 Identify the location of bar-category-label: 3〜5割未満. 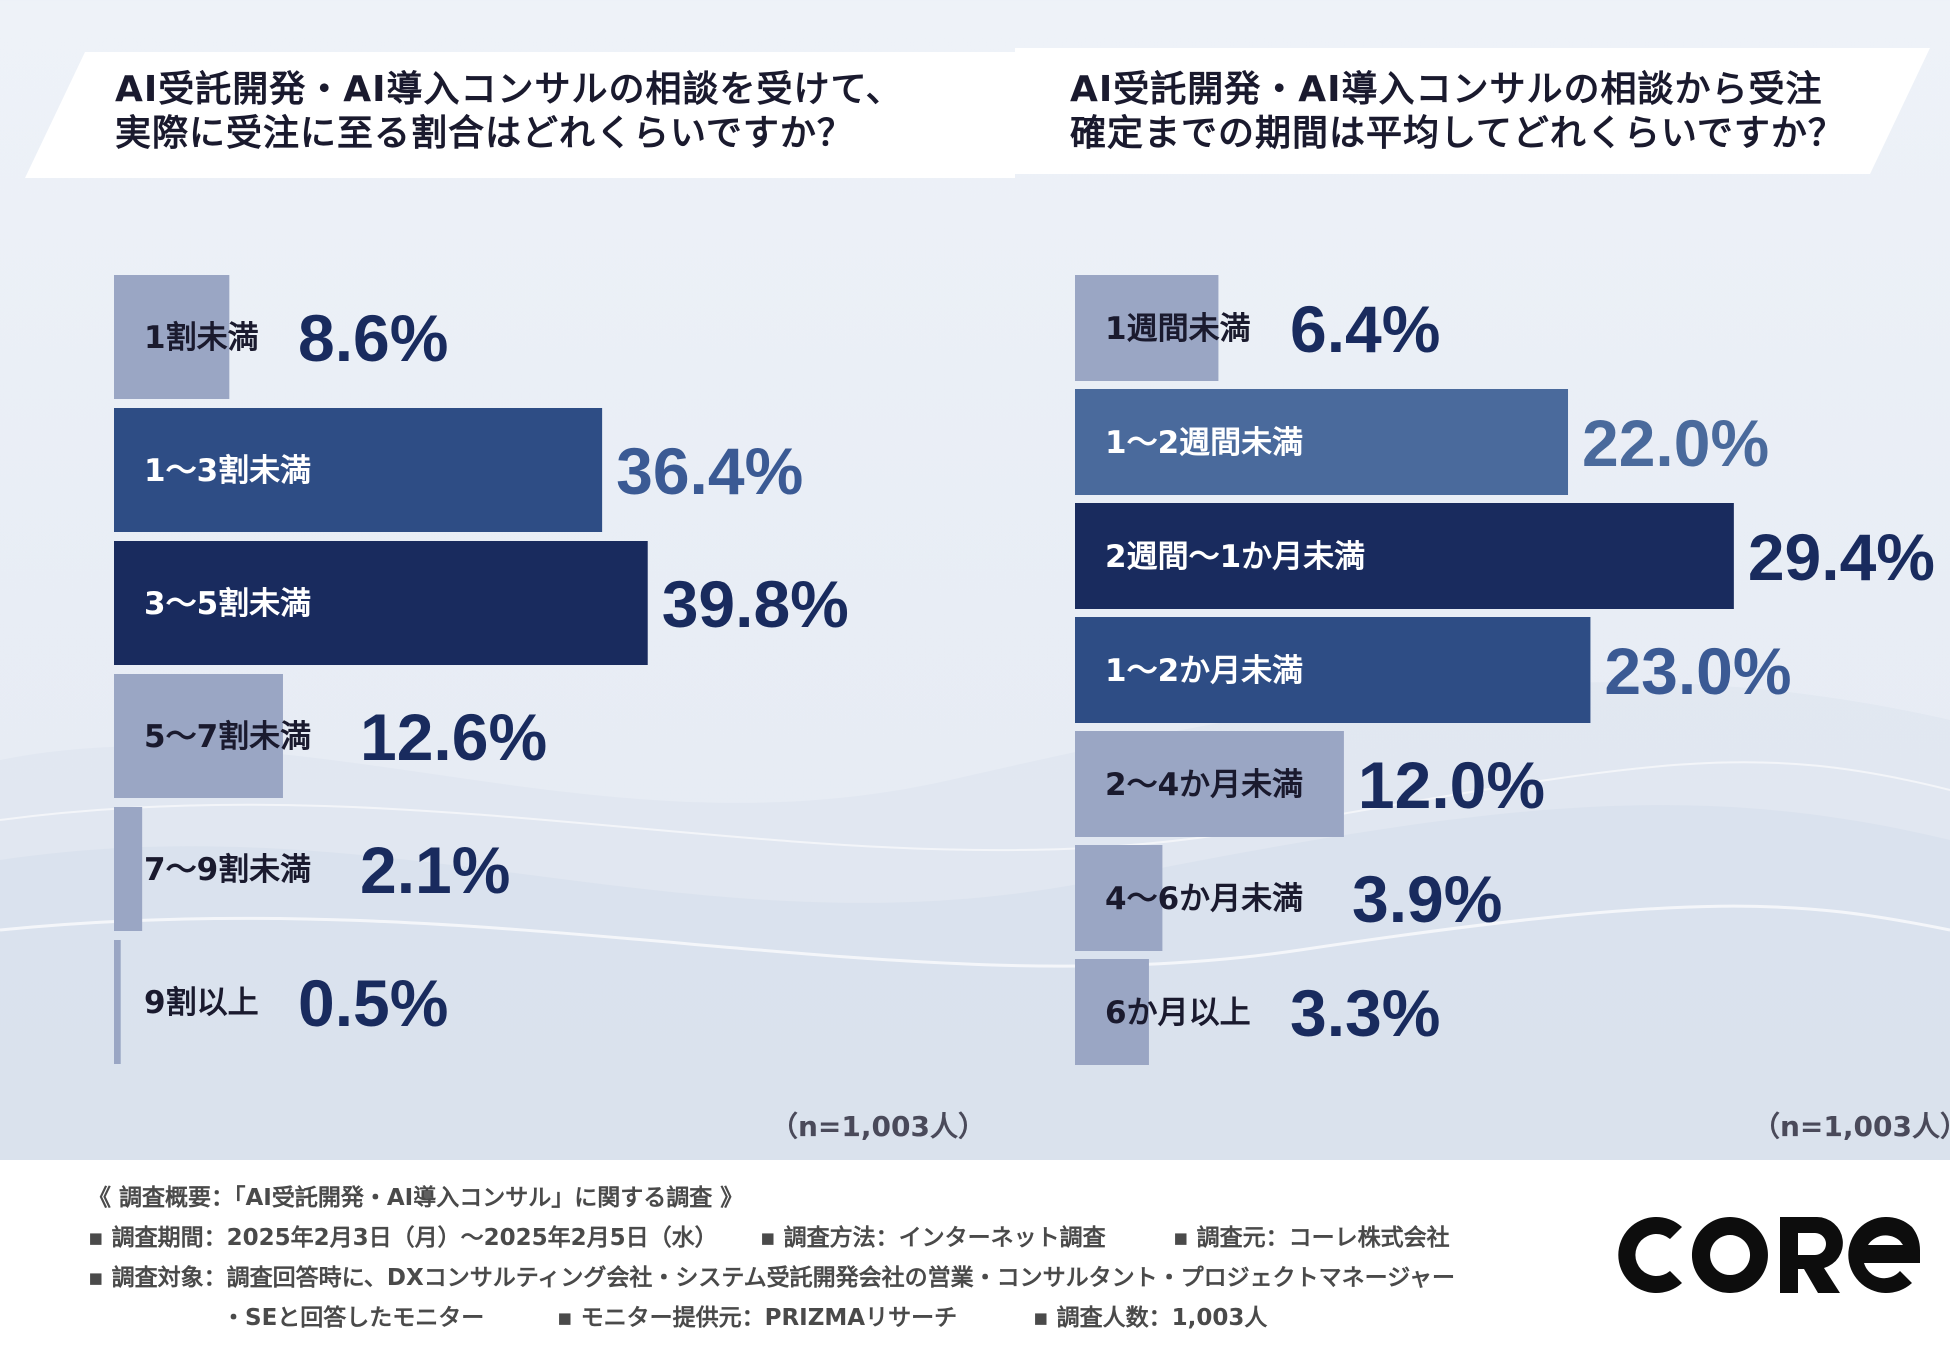
(227, 604).